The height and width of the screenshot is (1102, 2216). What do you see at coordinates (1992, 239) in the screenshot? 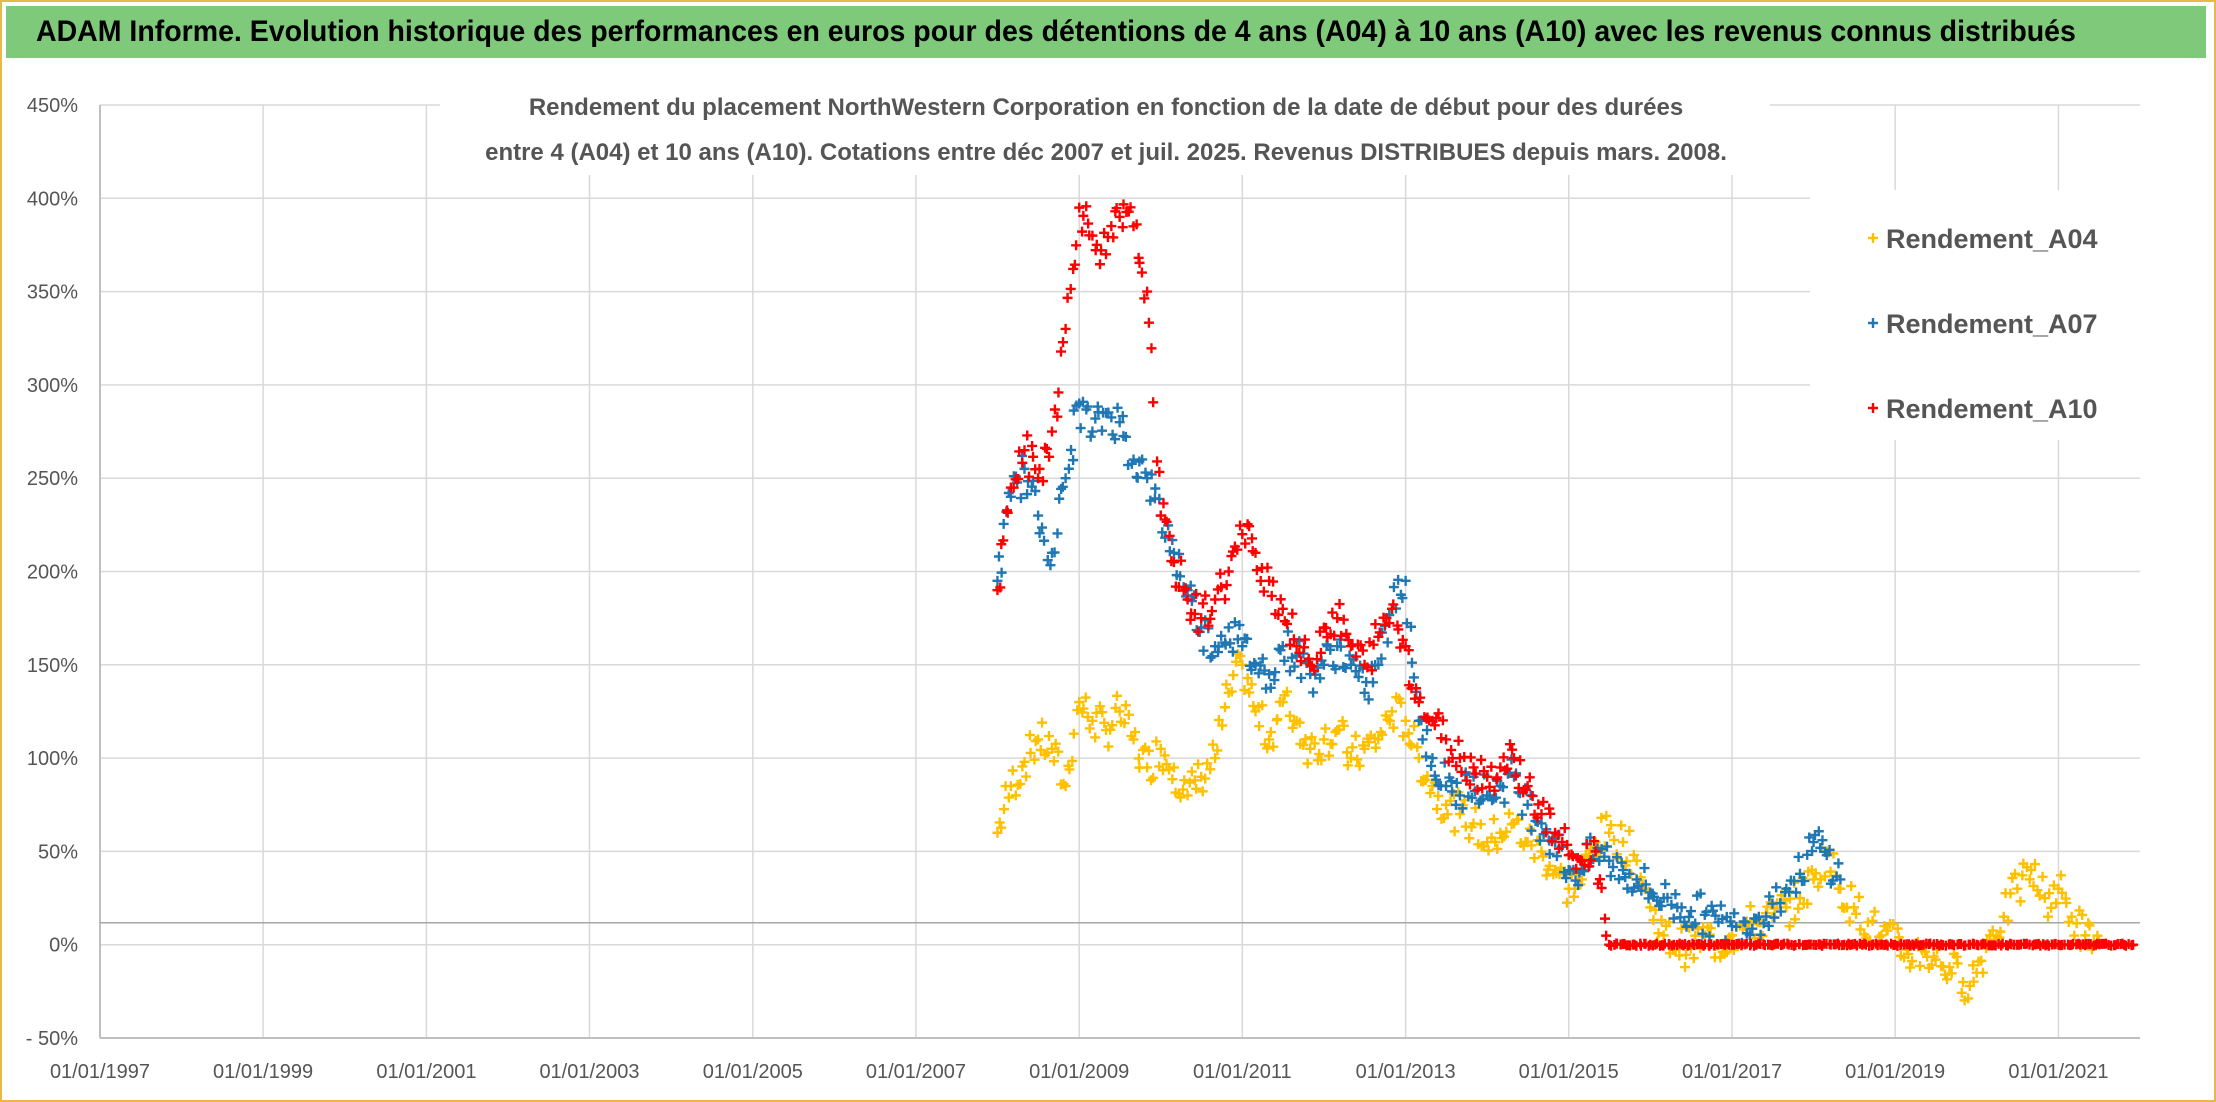
I see `legend-label: Rendement_A04` at bounding box center [1992, 239].